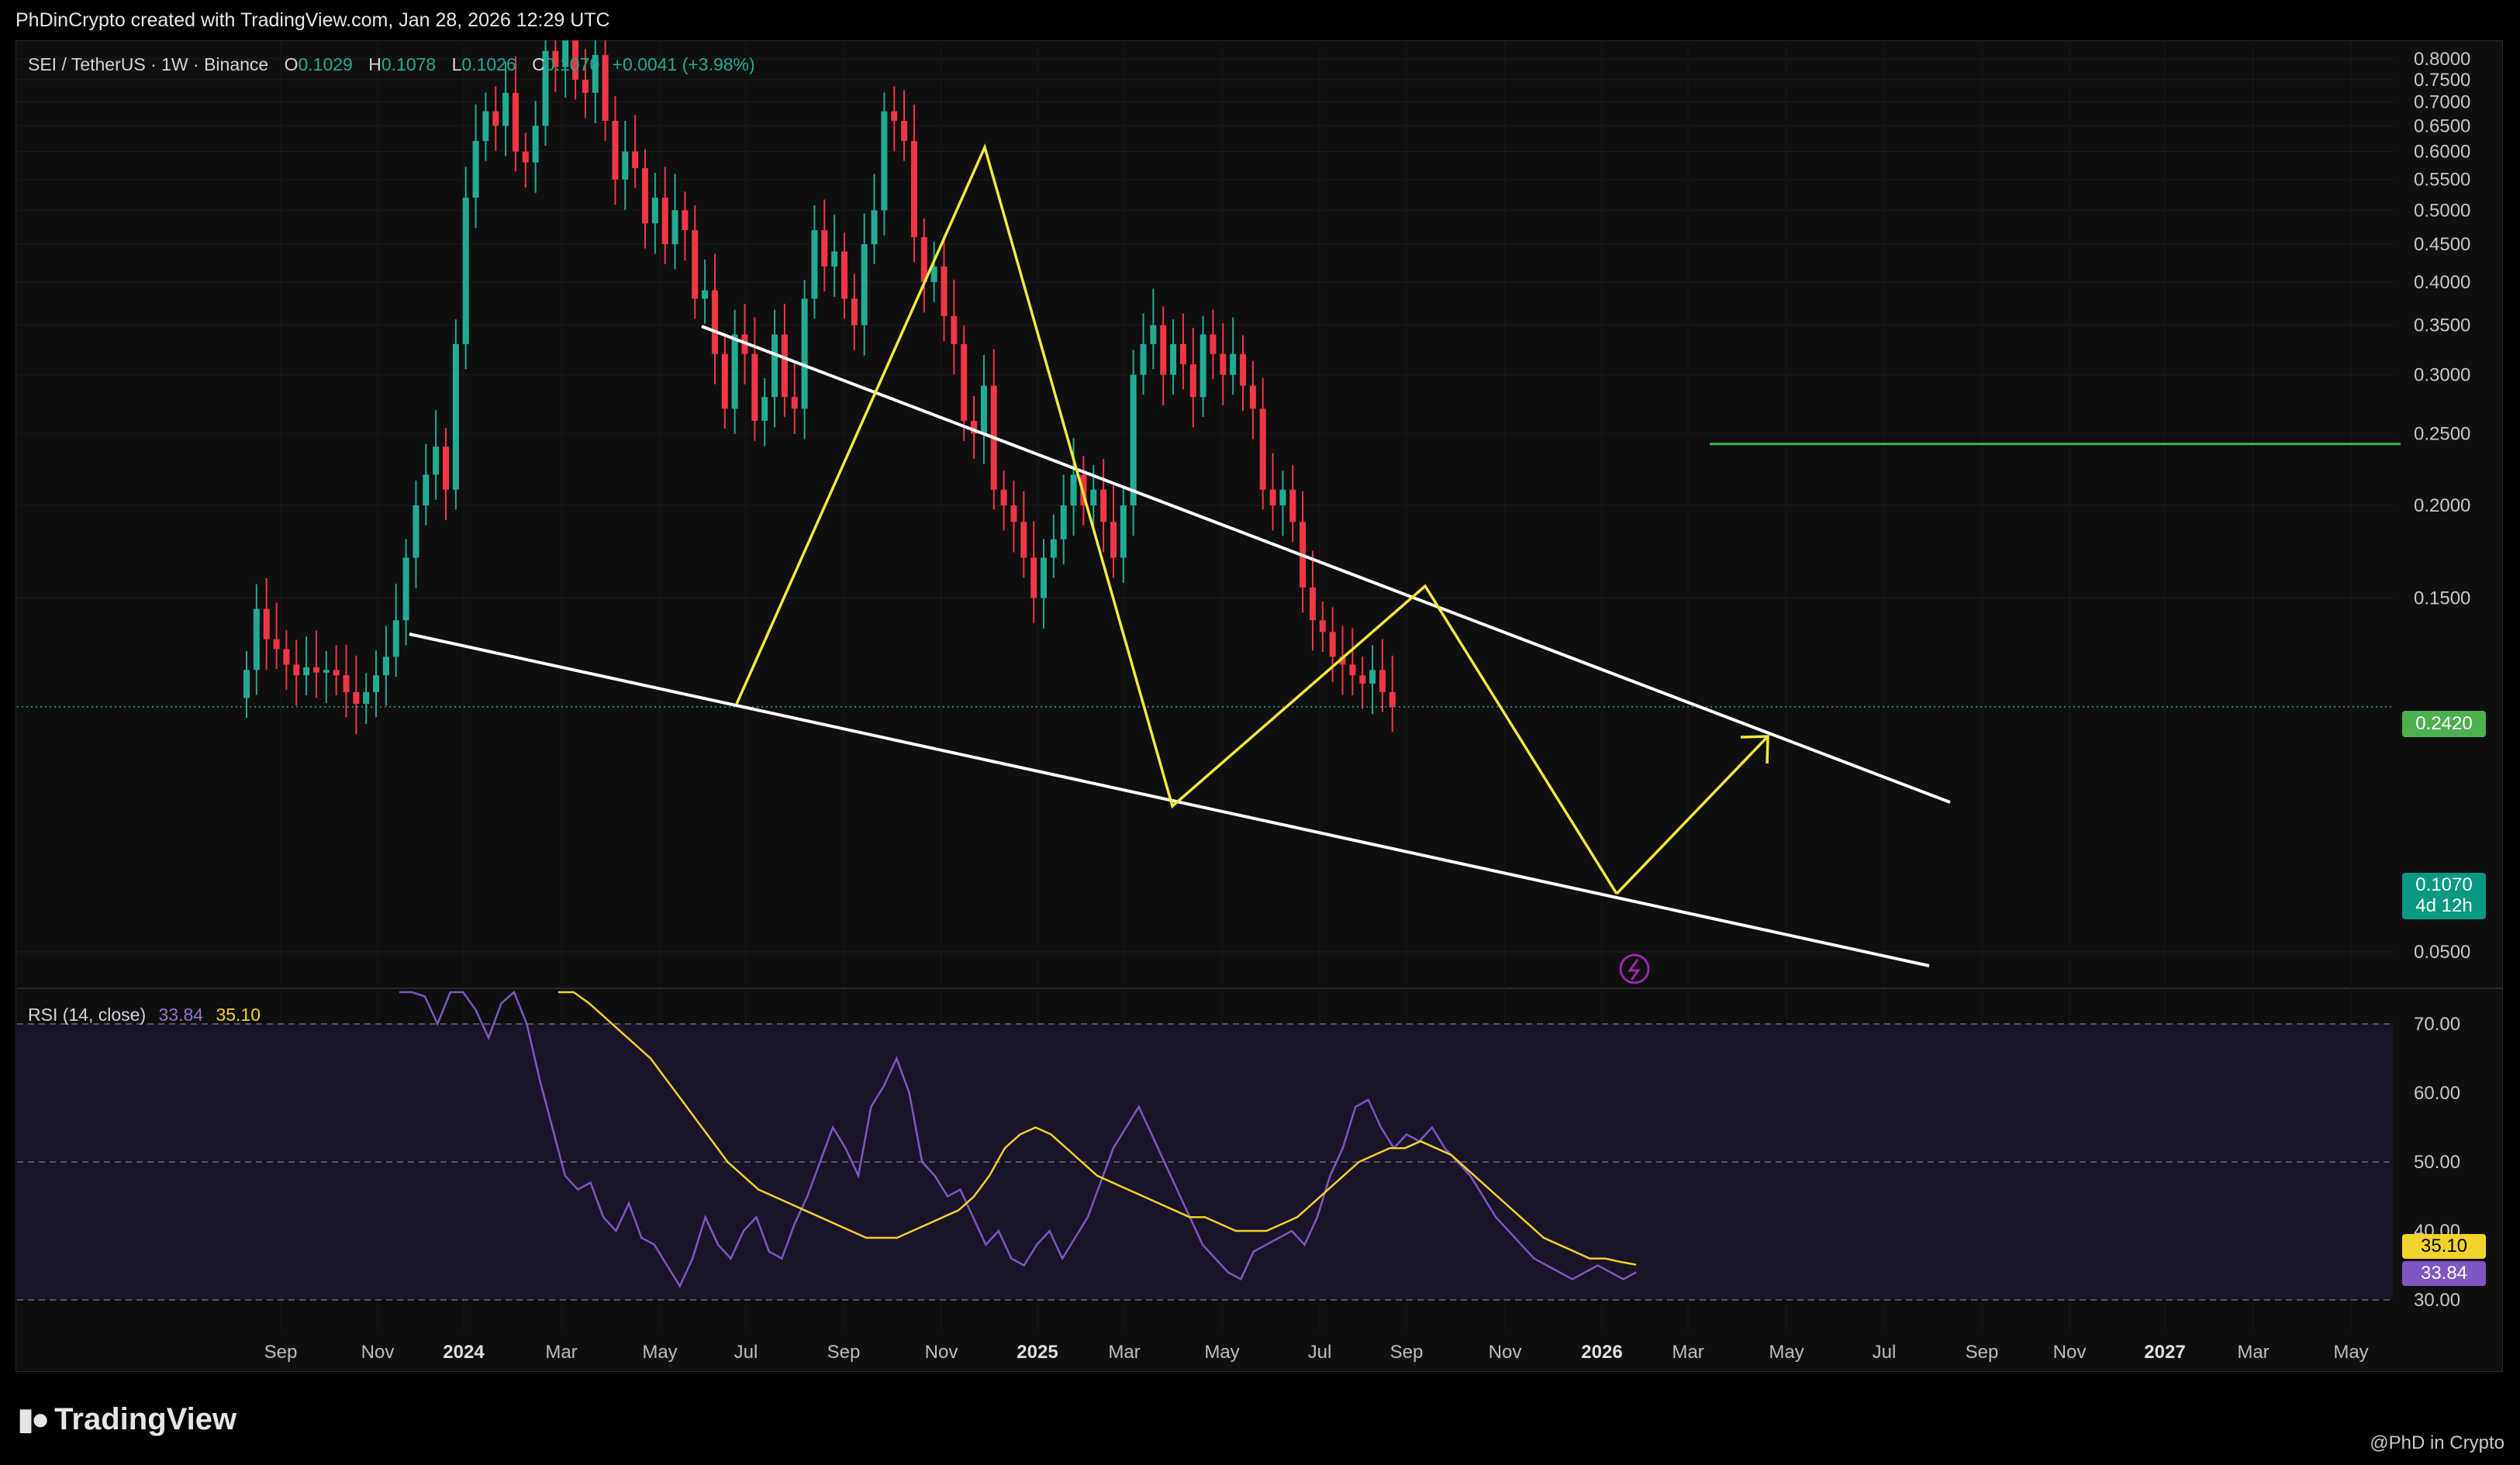 Image resolution: width=2520 pixels, height=1465 pixels. What do you see at coordinates (2442, 102) in the screenshot?
I see `price-tick-label: 0.7000` at bounding box center [2442, 102].